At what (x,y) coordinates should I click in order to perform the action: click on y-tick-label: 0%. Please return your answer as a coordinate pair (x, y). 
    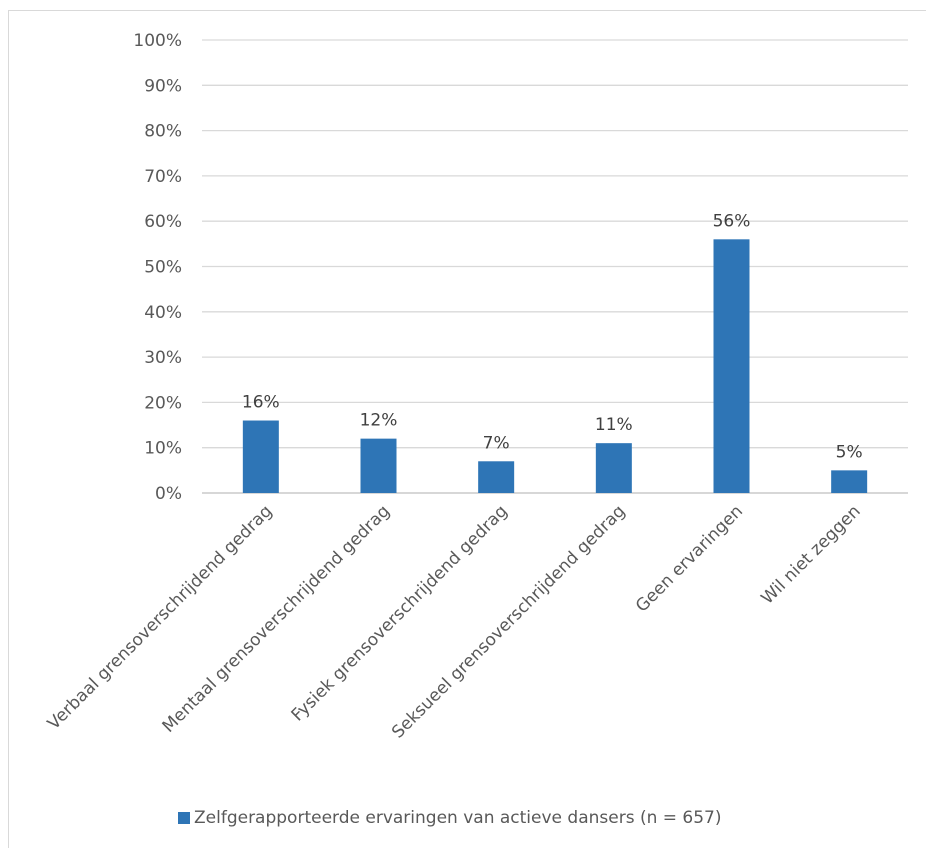
    Looking at the image, I should click on (168, 494).